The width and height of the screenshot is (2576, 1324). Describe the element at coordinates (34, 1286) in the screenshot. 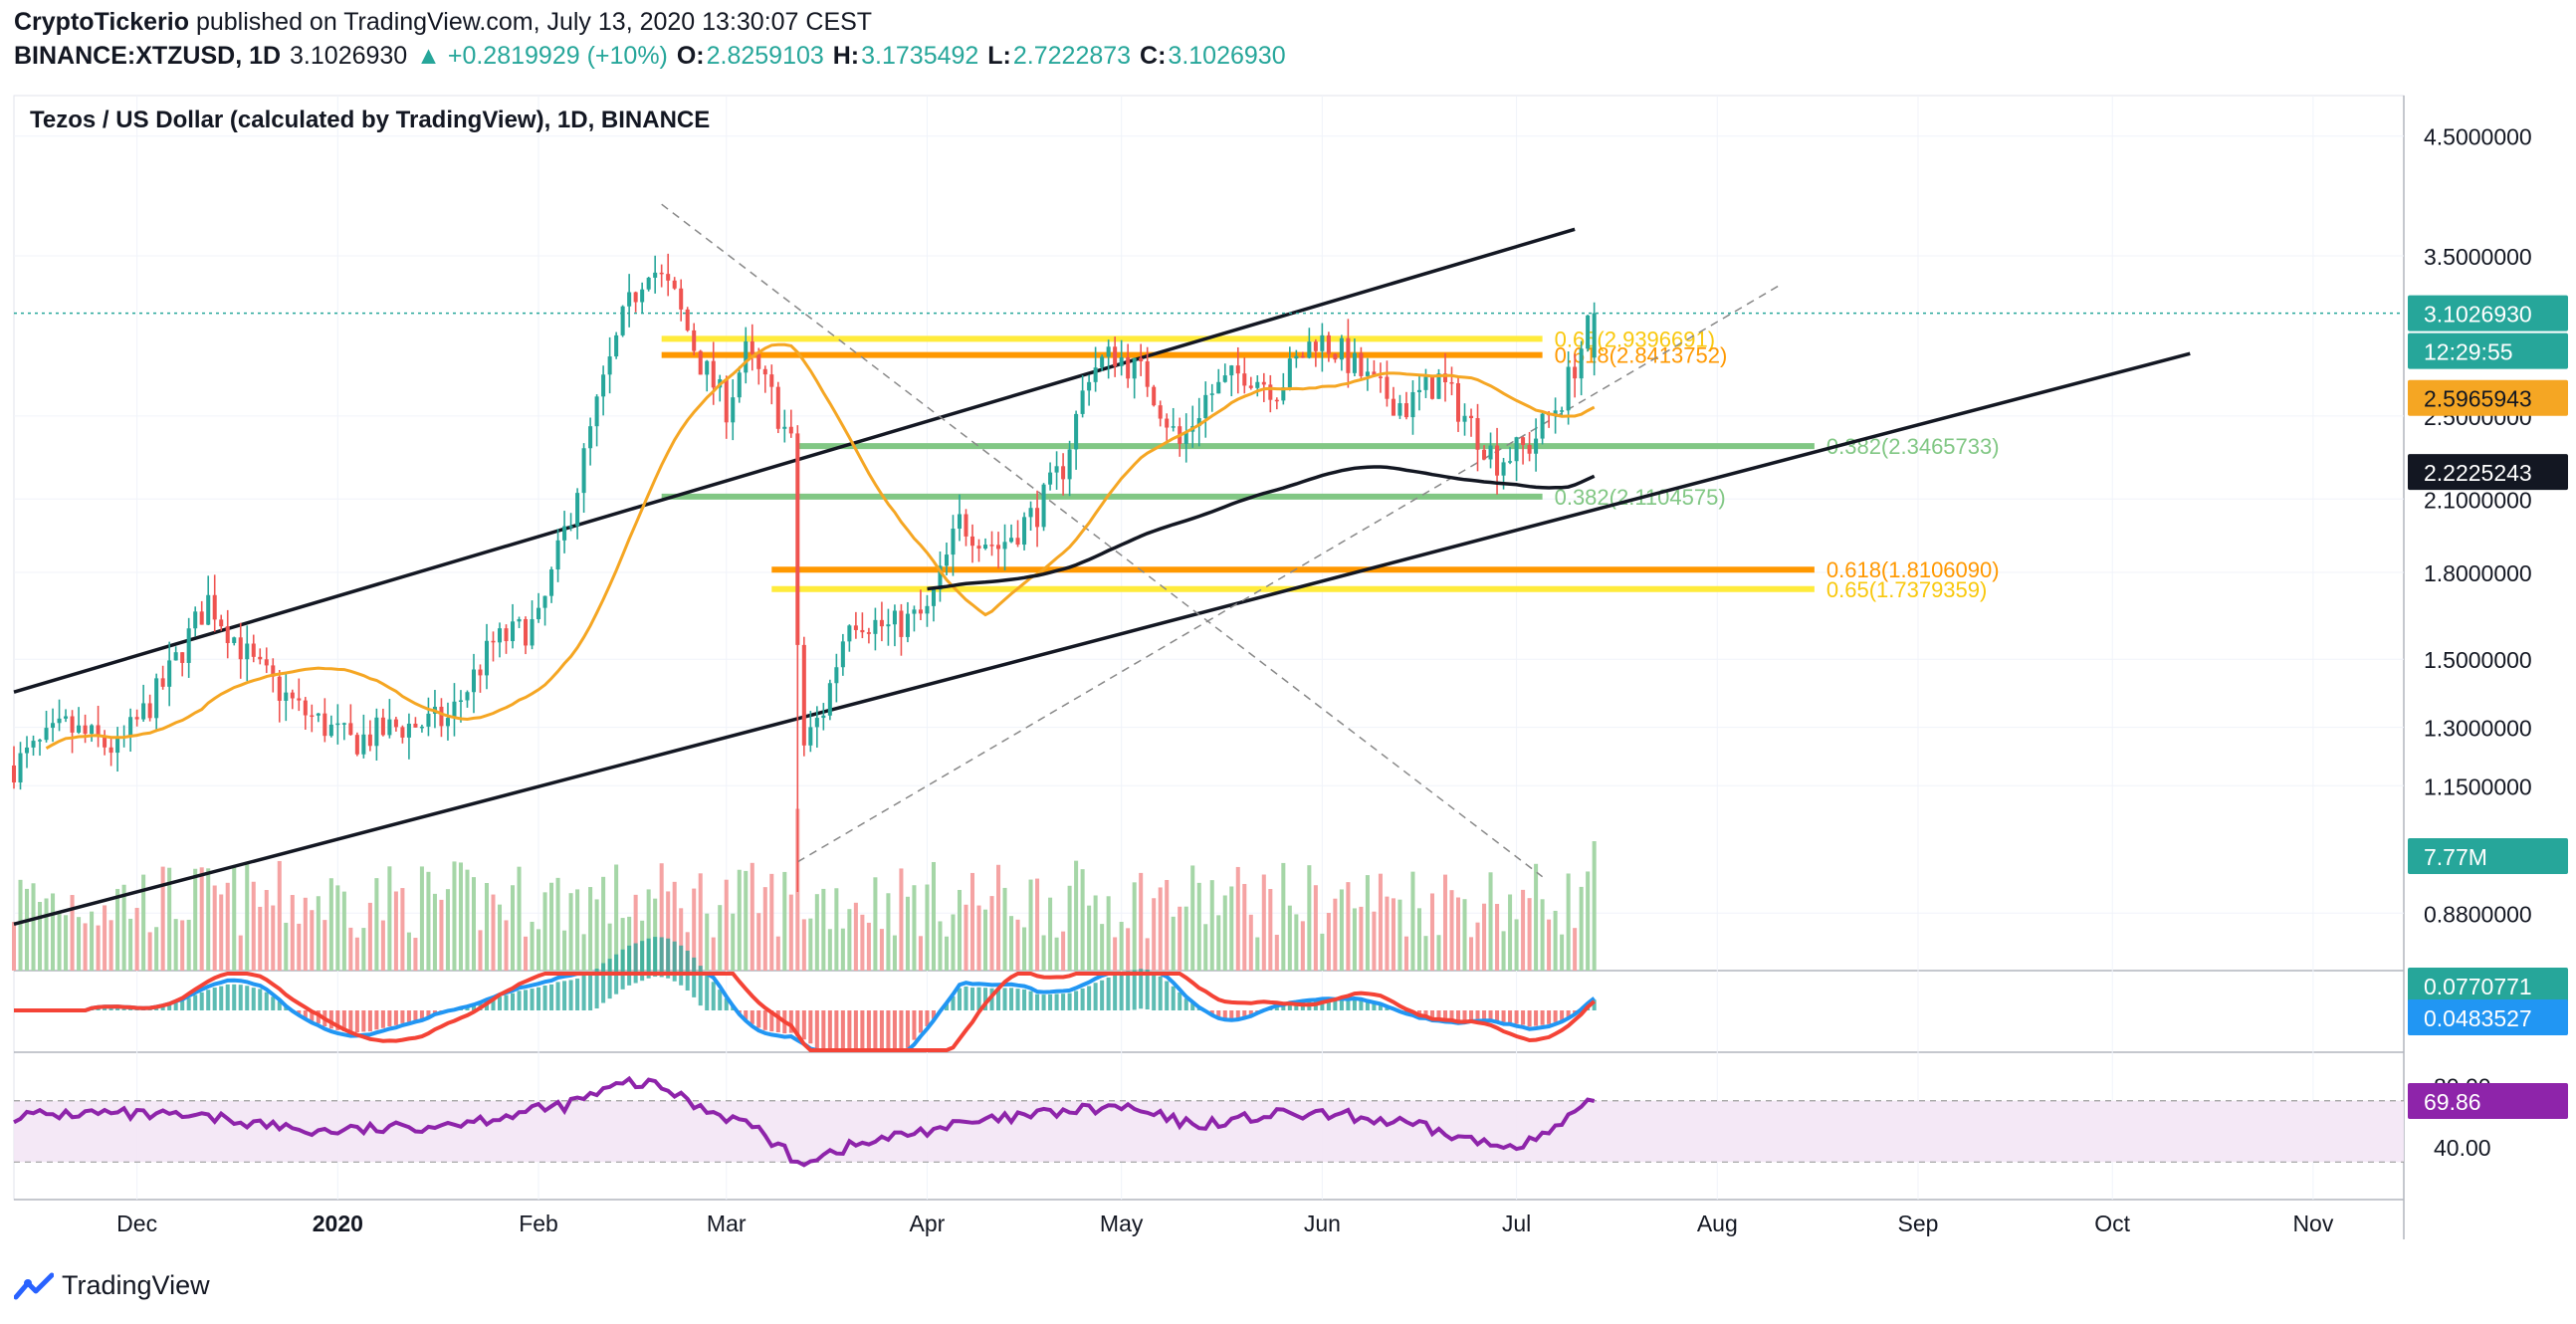

I see `tradingview-logo-icon` at that location.